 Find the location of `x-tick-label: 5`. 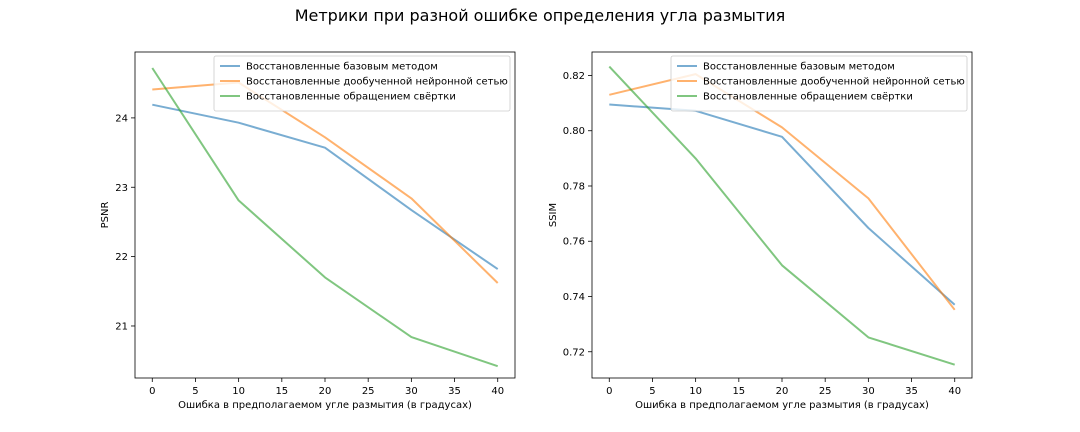

x-tick-label: 5 is located at coordinates (195, 391).